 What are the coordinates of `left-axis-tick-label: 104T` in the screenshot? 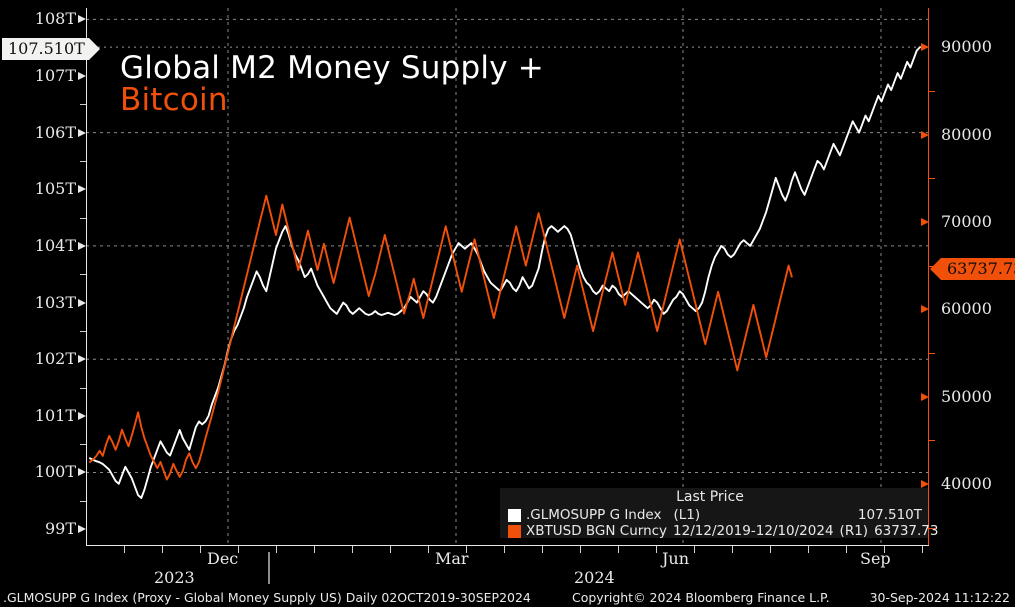 It's located at (55, 245).